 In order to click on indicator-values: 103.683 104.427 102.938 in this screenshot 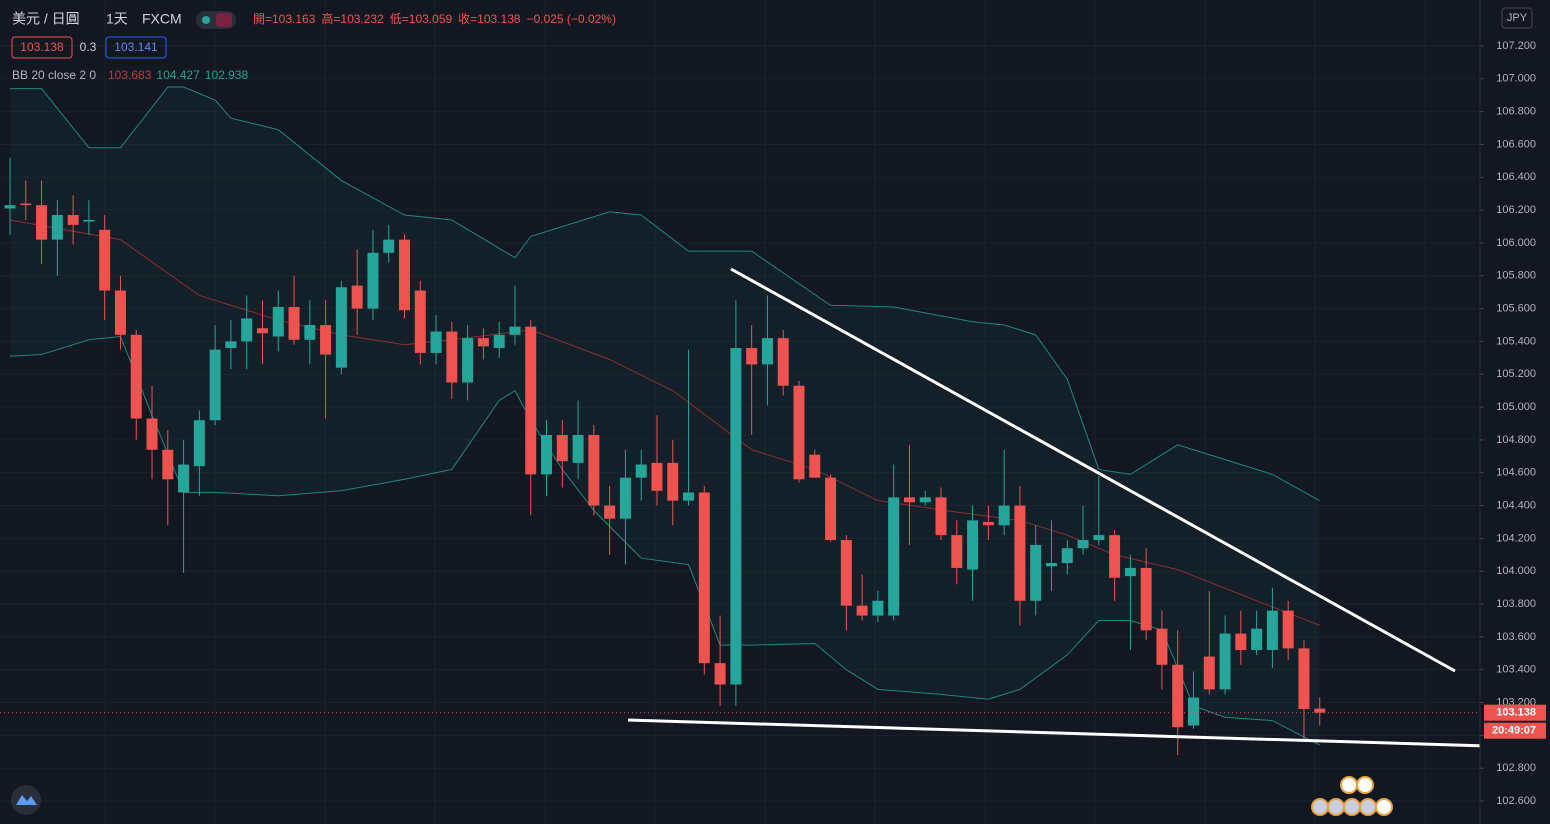, I will do `click(178, 75)`.